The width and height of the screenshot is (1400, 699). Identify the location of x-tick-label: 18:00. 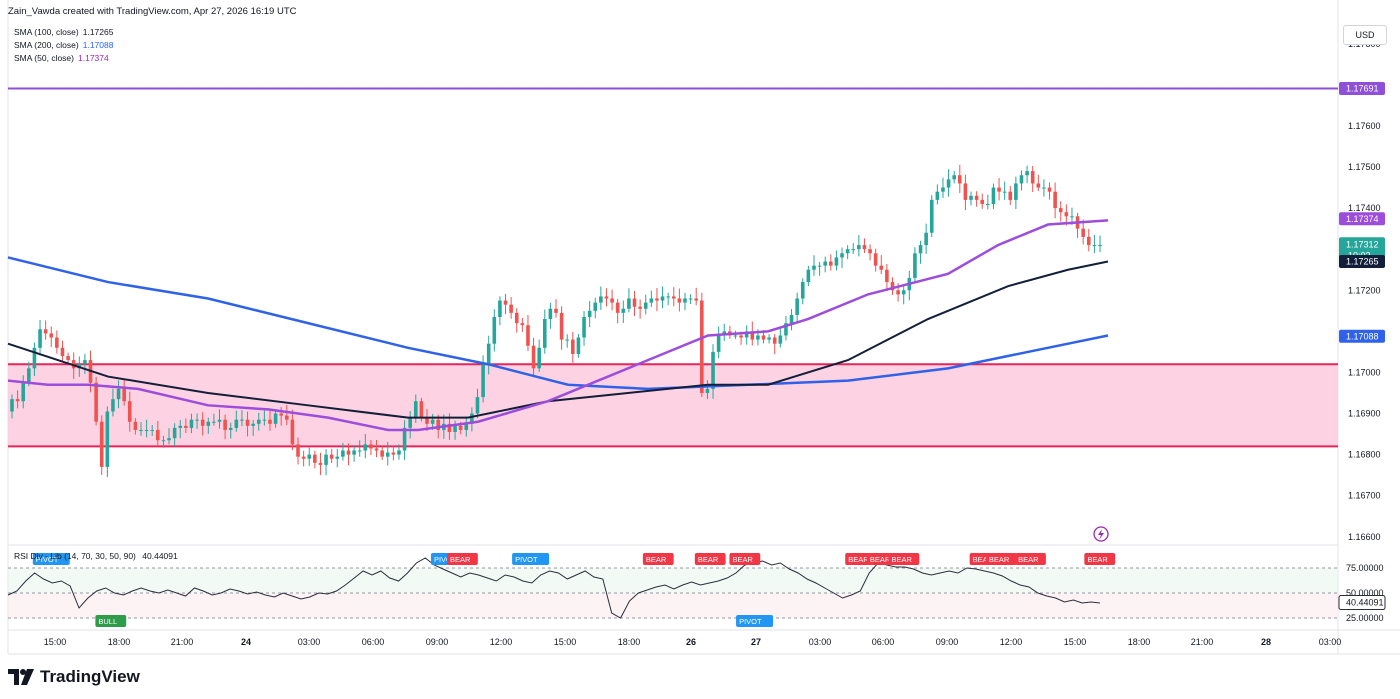
(629, 642).